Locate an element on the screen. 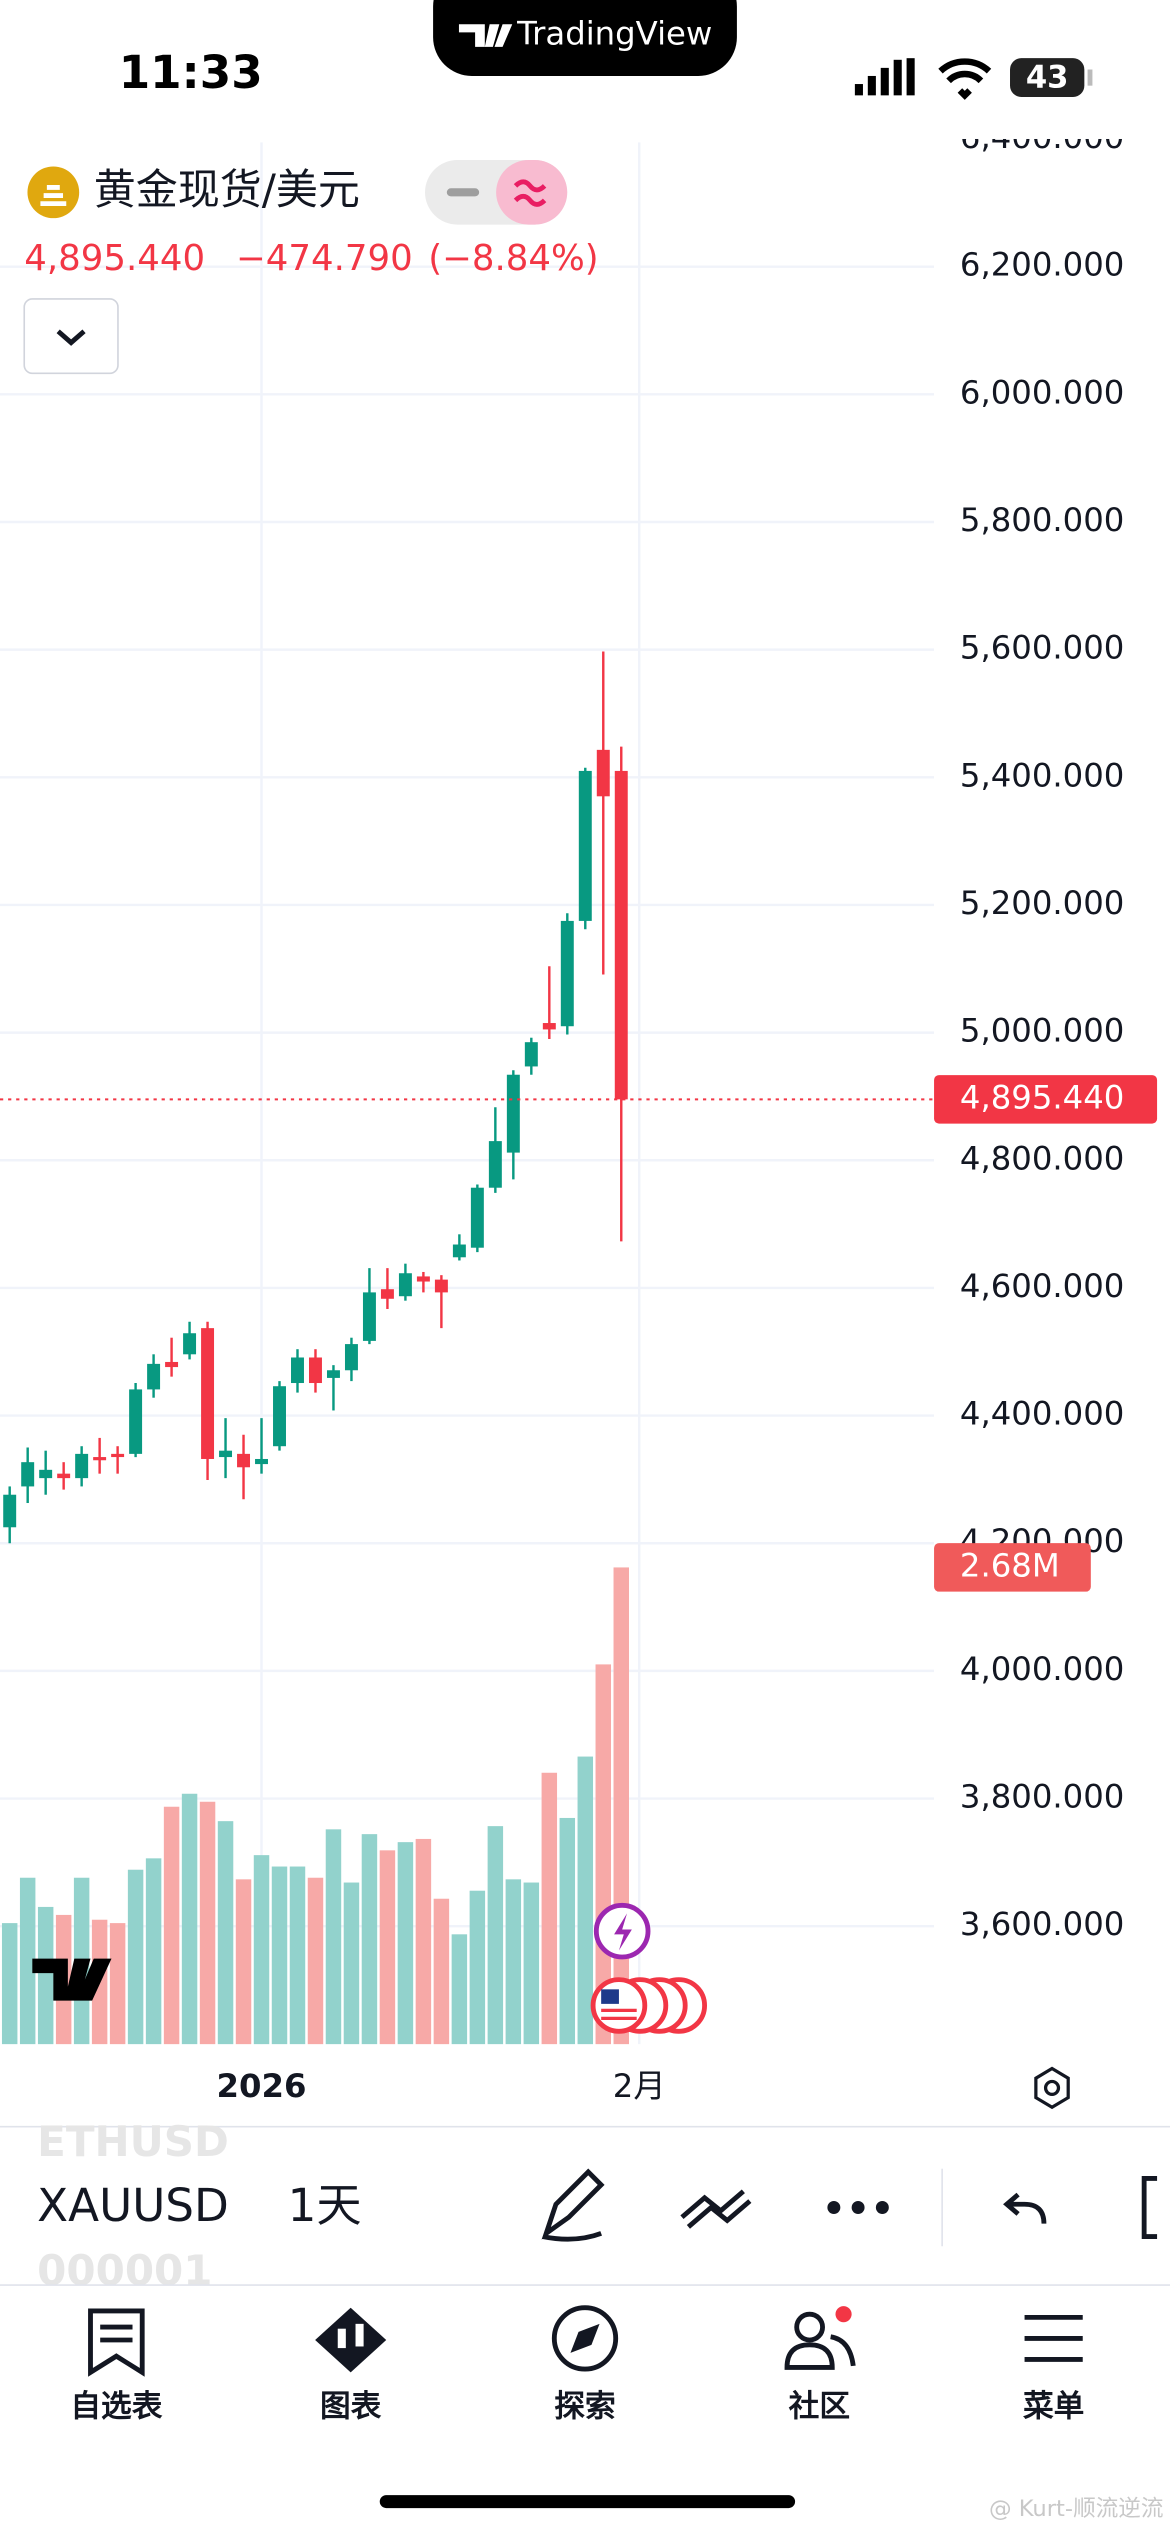 The image size is (1170, 2532). nav-label: 探索 is located at coordinates (584, 2406).